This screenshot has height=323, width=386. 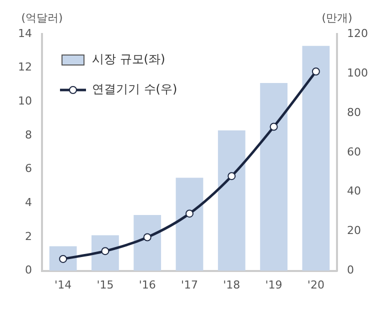 I want to click on x-tick-label: '17, so click(x=189, y=285).